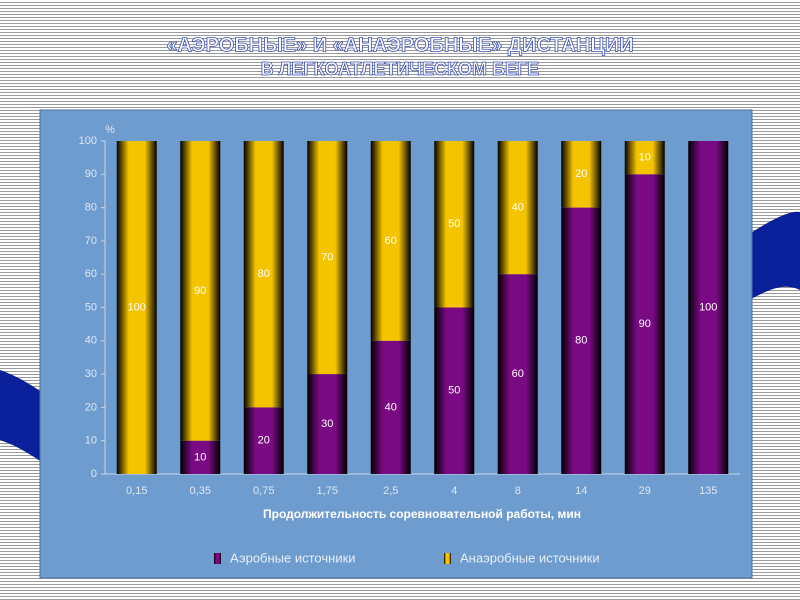  What do you see at coordinates (399, 45) in the screenshot?
I see `slide-title: «АЭРОБНЫЕ» И «АНАЭРОБНЫЕ» ДИСТАНЦИИ` at bounding box center [399, 45].